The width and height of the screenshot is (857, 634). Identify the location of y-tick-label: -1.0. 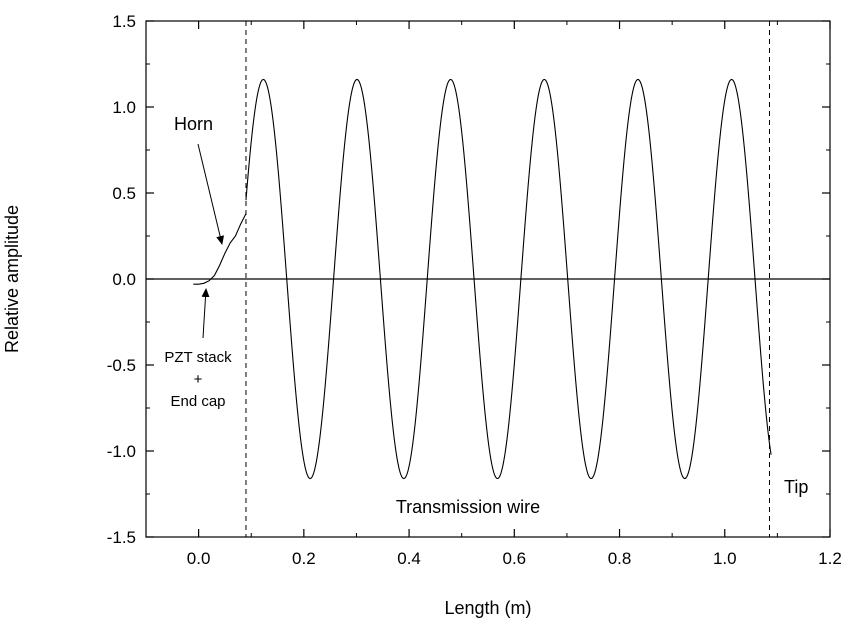
(121, 451).